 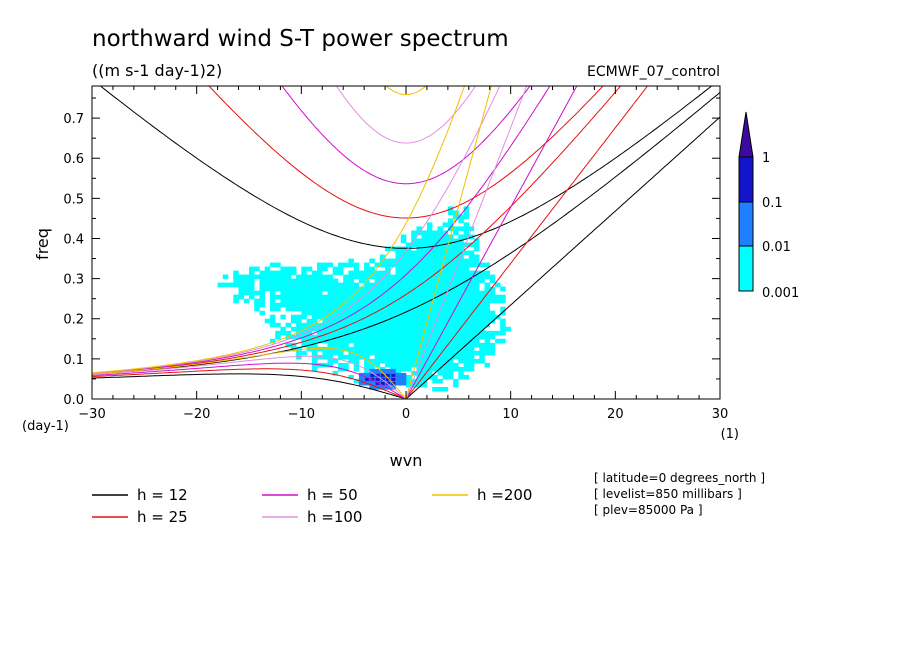 What do you see at coordinates (668, 494) in the screenshot?
I see `annotation-levelist: [ levelist=850 millibars ]` at bounding box center [668, 494].